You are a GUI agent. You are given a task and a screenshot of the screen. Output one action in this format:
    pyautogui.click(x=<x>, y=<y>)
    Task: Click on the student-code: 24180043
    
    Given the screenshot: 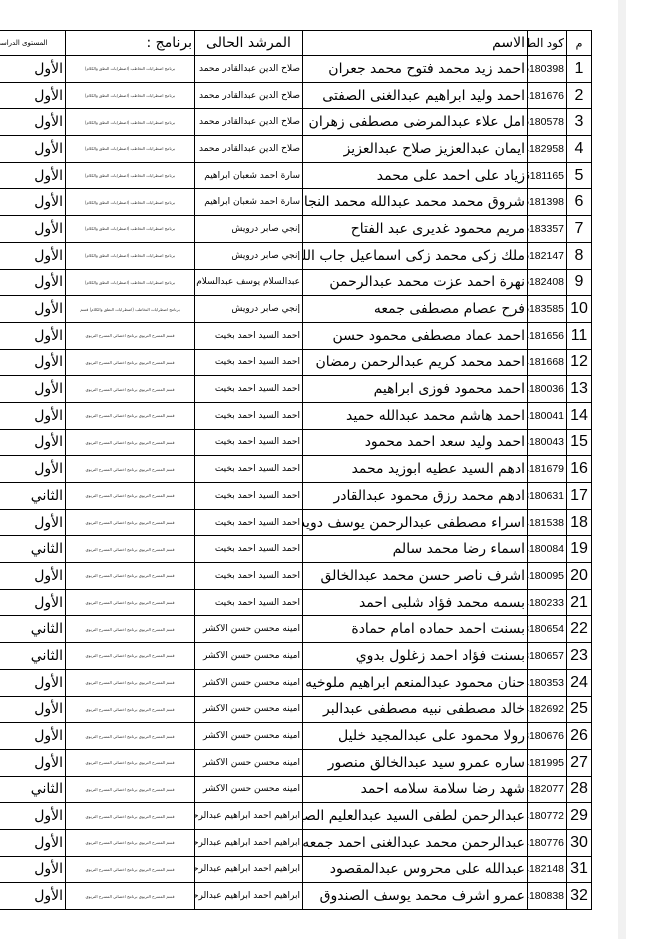 What is the action you would take?
    pyautogui.click(x=547, y=442)
    